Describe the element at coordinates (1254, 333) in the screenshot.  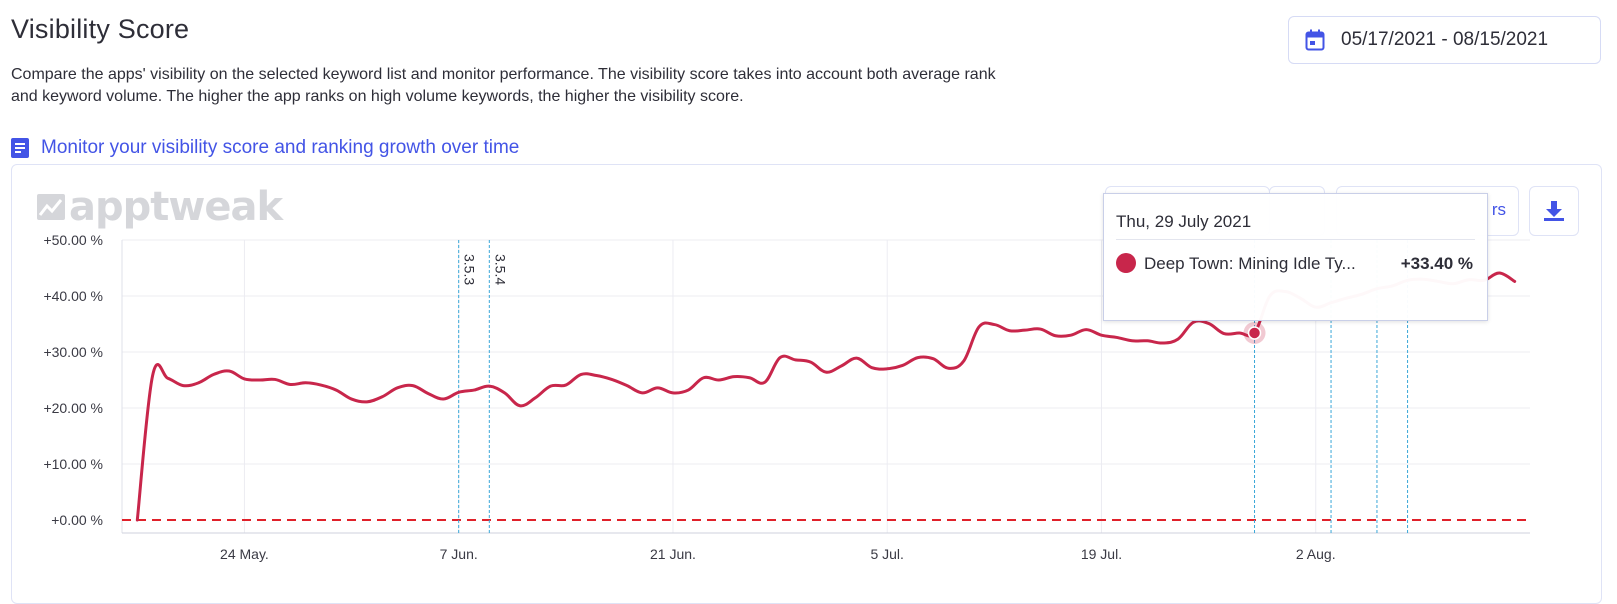
I see `highlight-point` at that location.